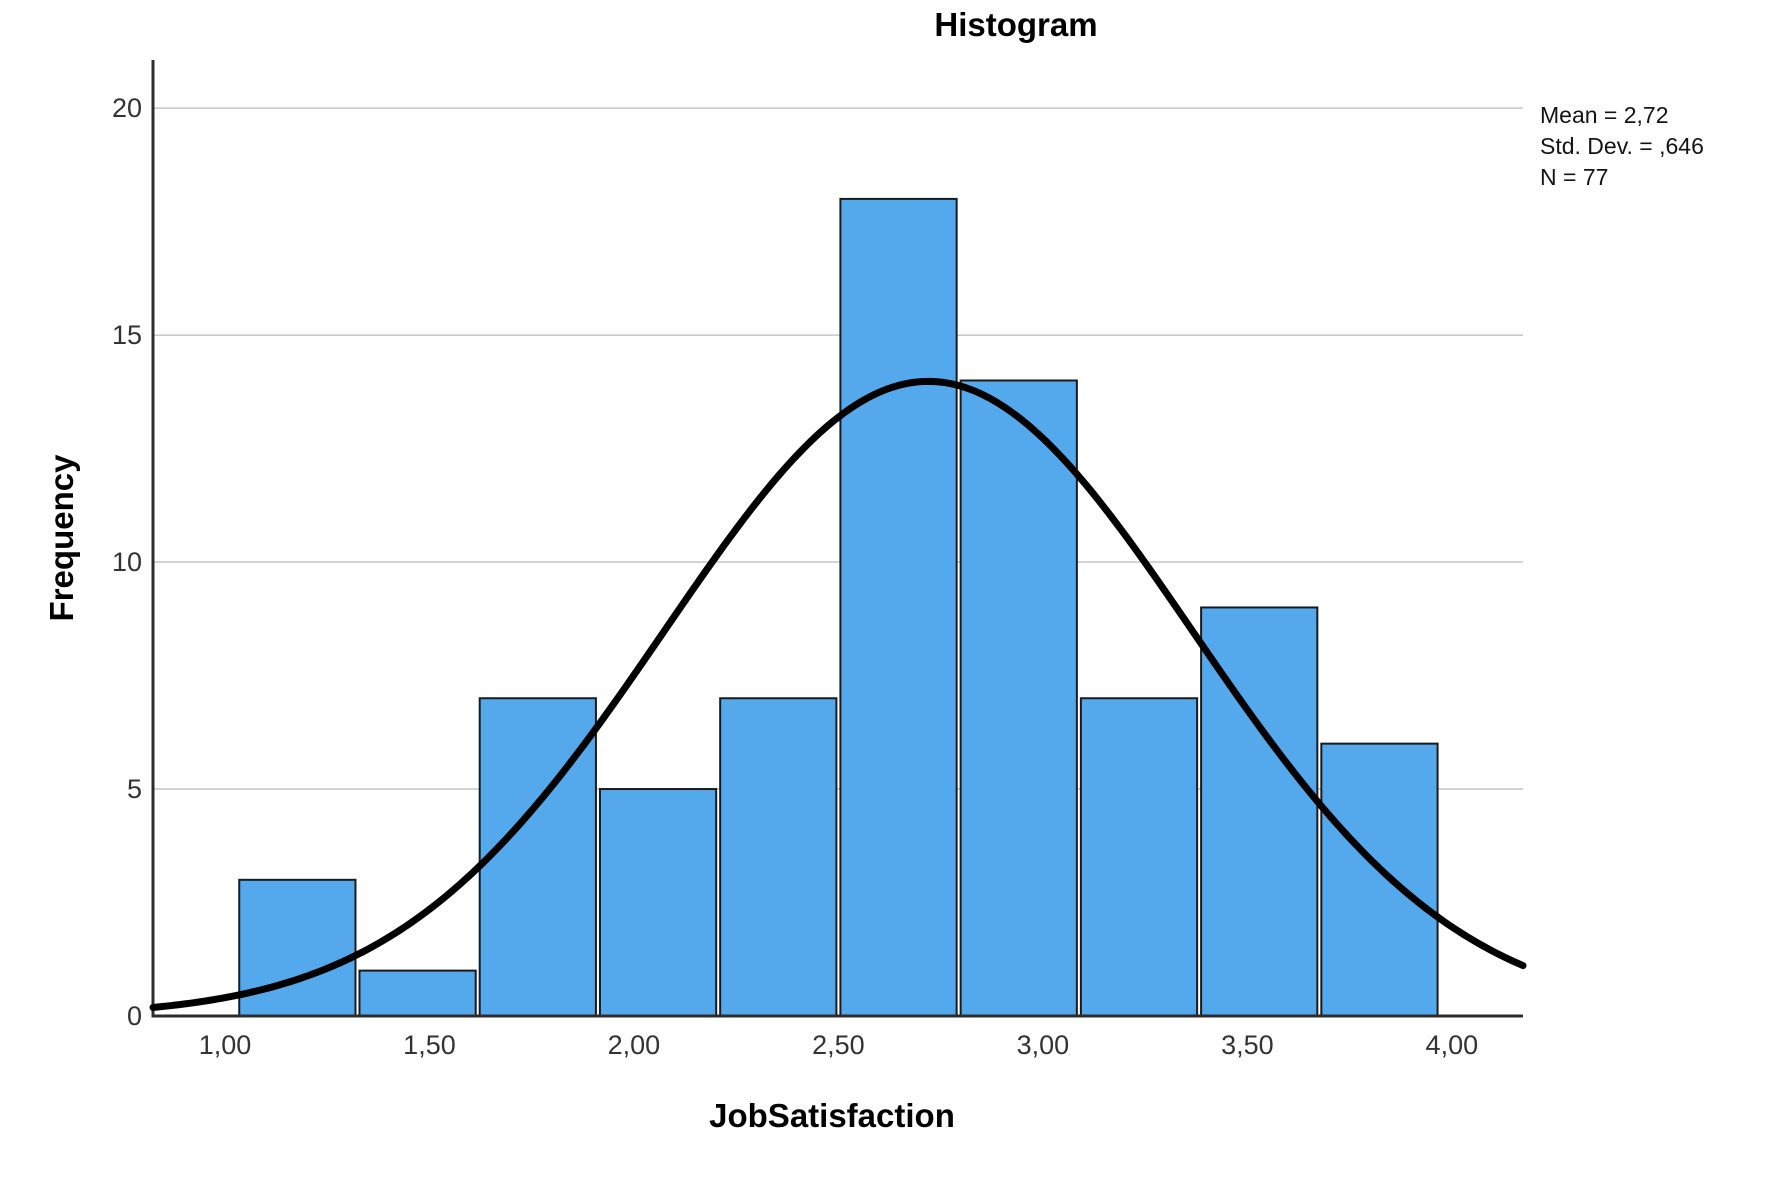  I want to click on y-tick-label: 20, so click(127, 108).